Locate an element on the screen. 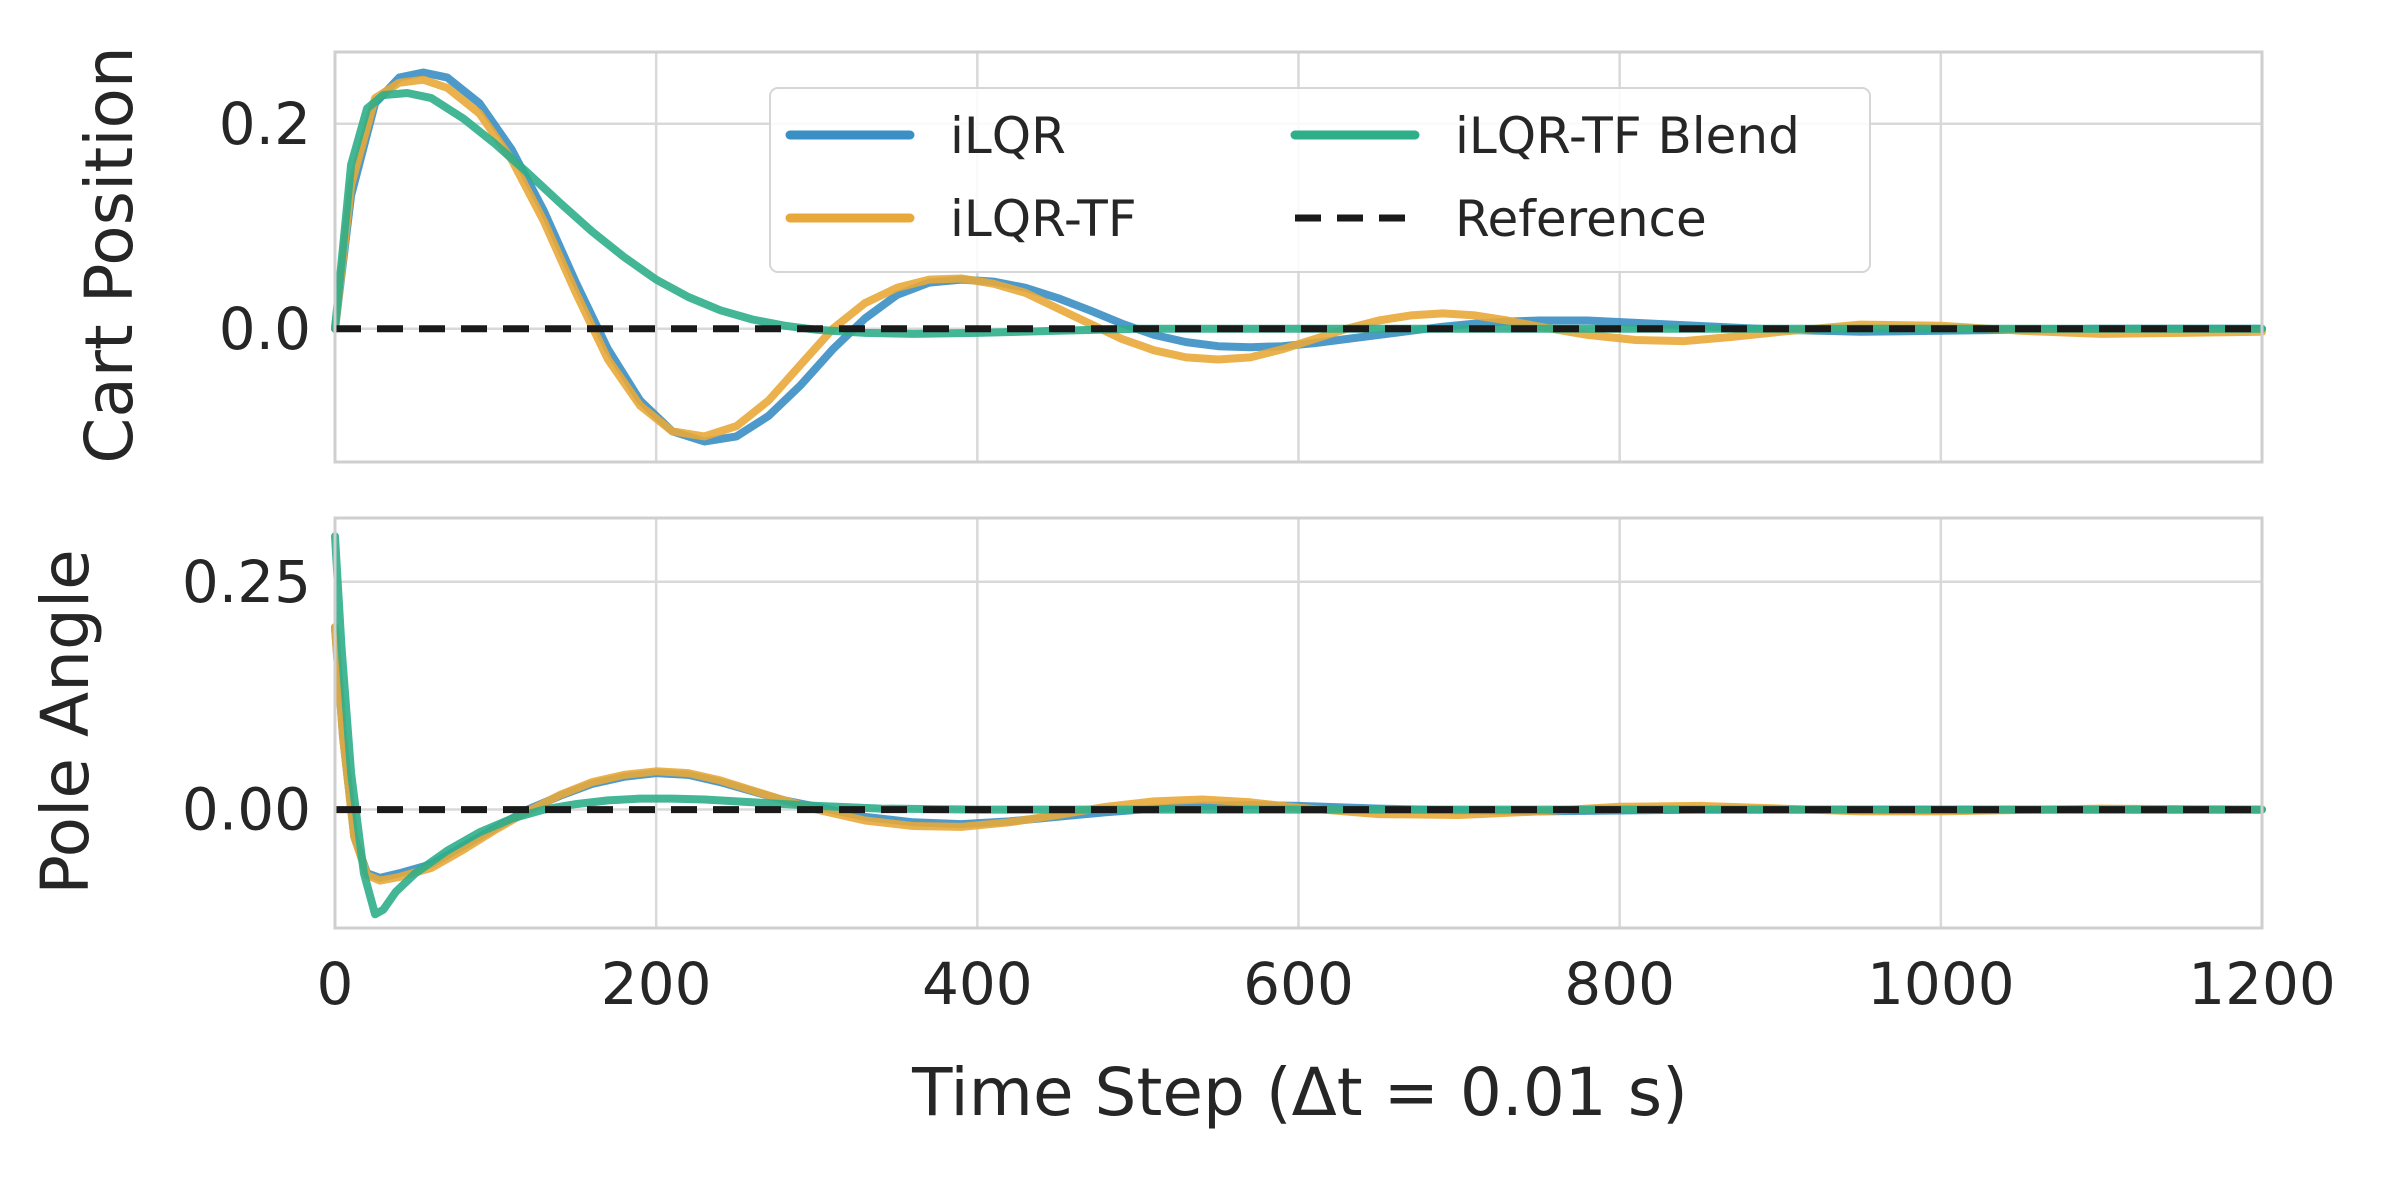 The image size is (2400, 1200). legend-label-ilqr-tf: iLQR-TF is located at coordinates (1043, 219).